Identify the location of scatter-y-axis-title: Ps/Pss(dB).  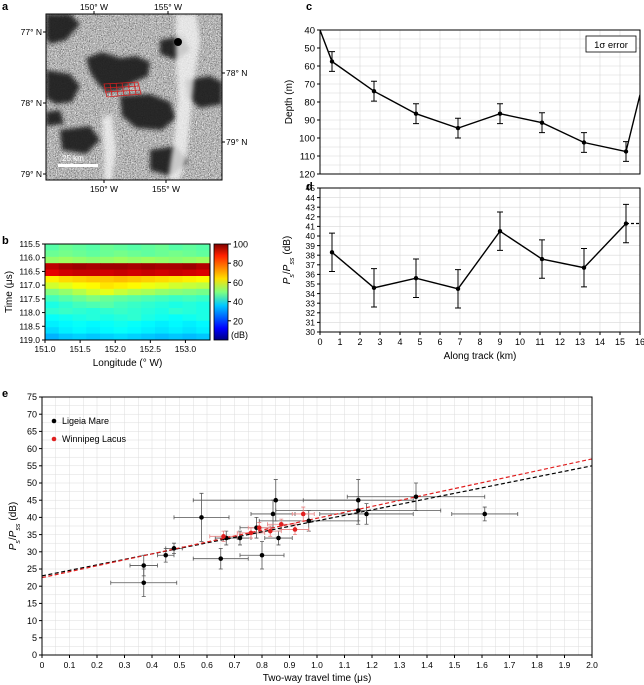
(15, 526).